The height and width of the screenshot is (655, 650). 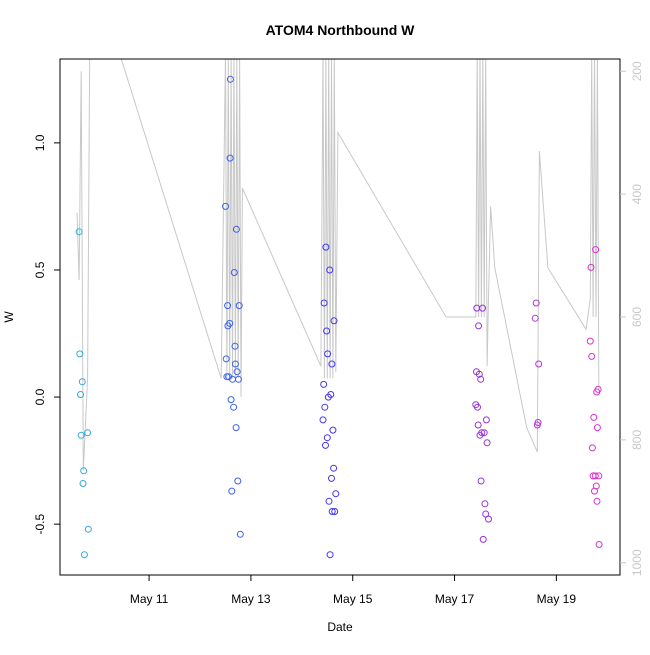 I want to click on y-tick-label: 1.0, so click(x=40, y=142).